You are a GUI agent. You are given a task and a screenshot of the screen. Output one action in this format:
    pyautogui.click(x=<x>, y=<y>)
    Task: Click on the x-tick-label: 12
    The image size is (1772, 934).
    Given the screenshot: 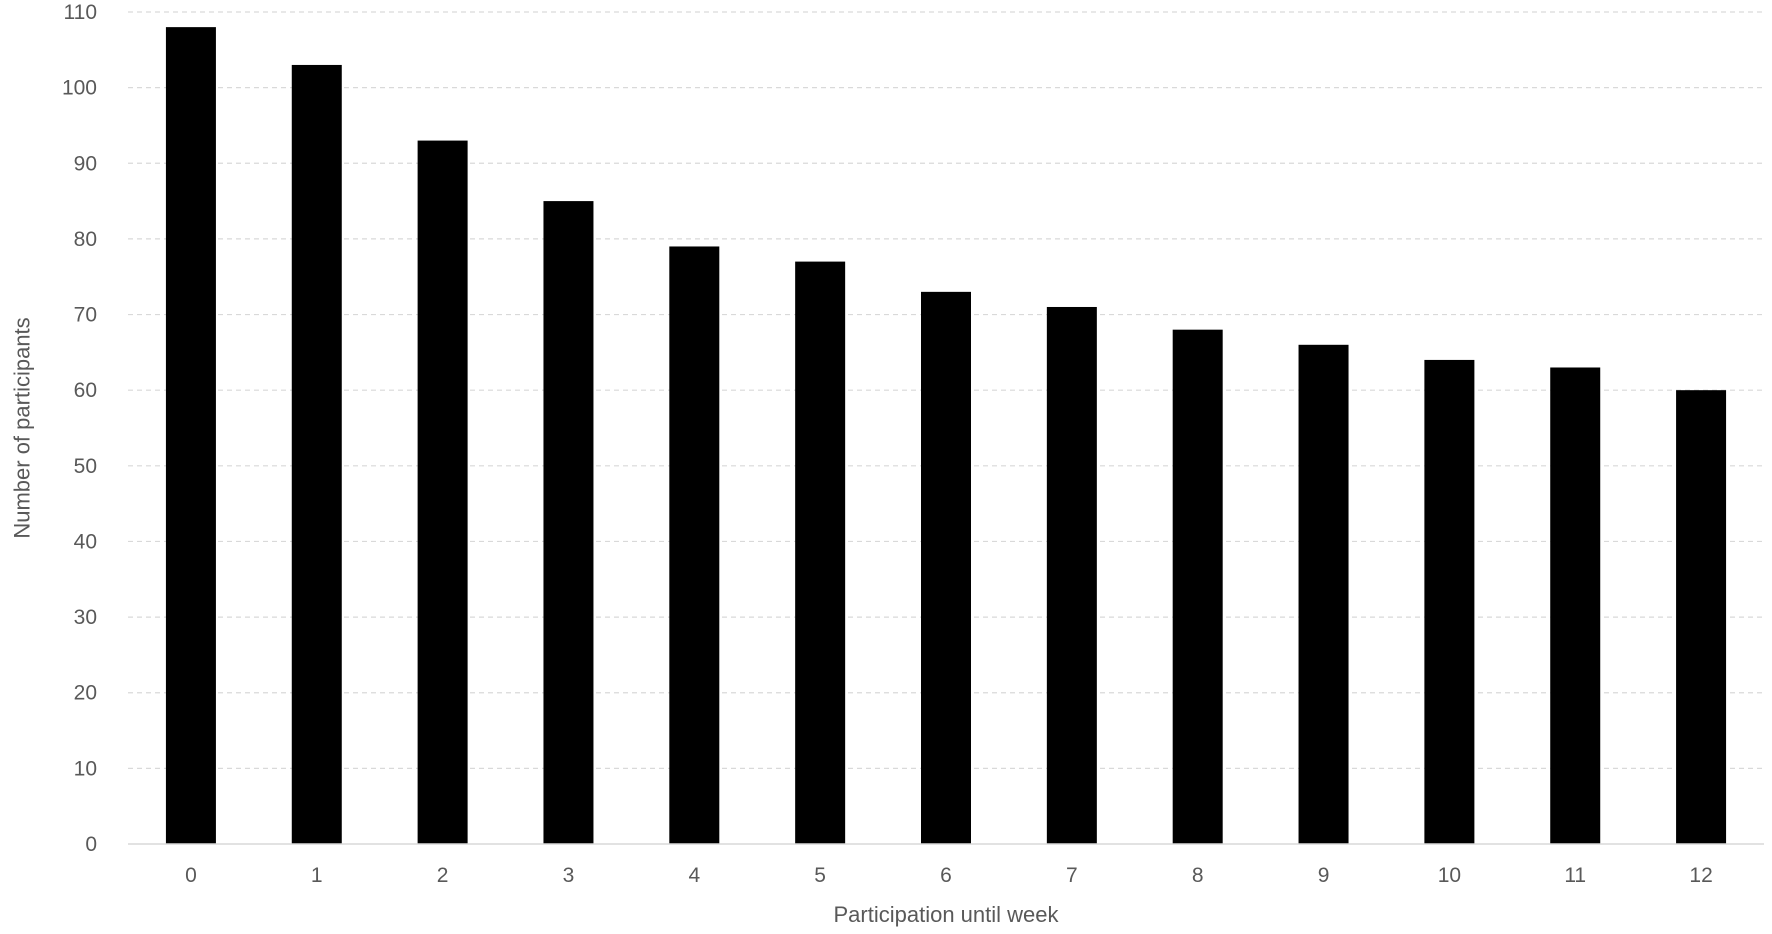 What is the action you would take?
    pyautogui.click(x=1700, y=875)
    